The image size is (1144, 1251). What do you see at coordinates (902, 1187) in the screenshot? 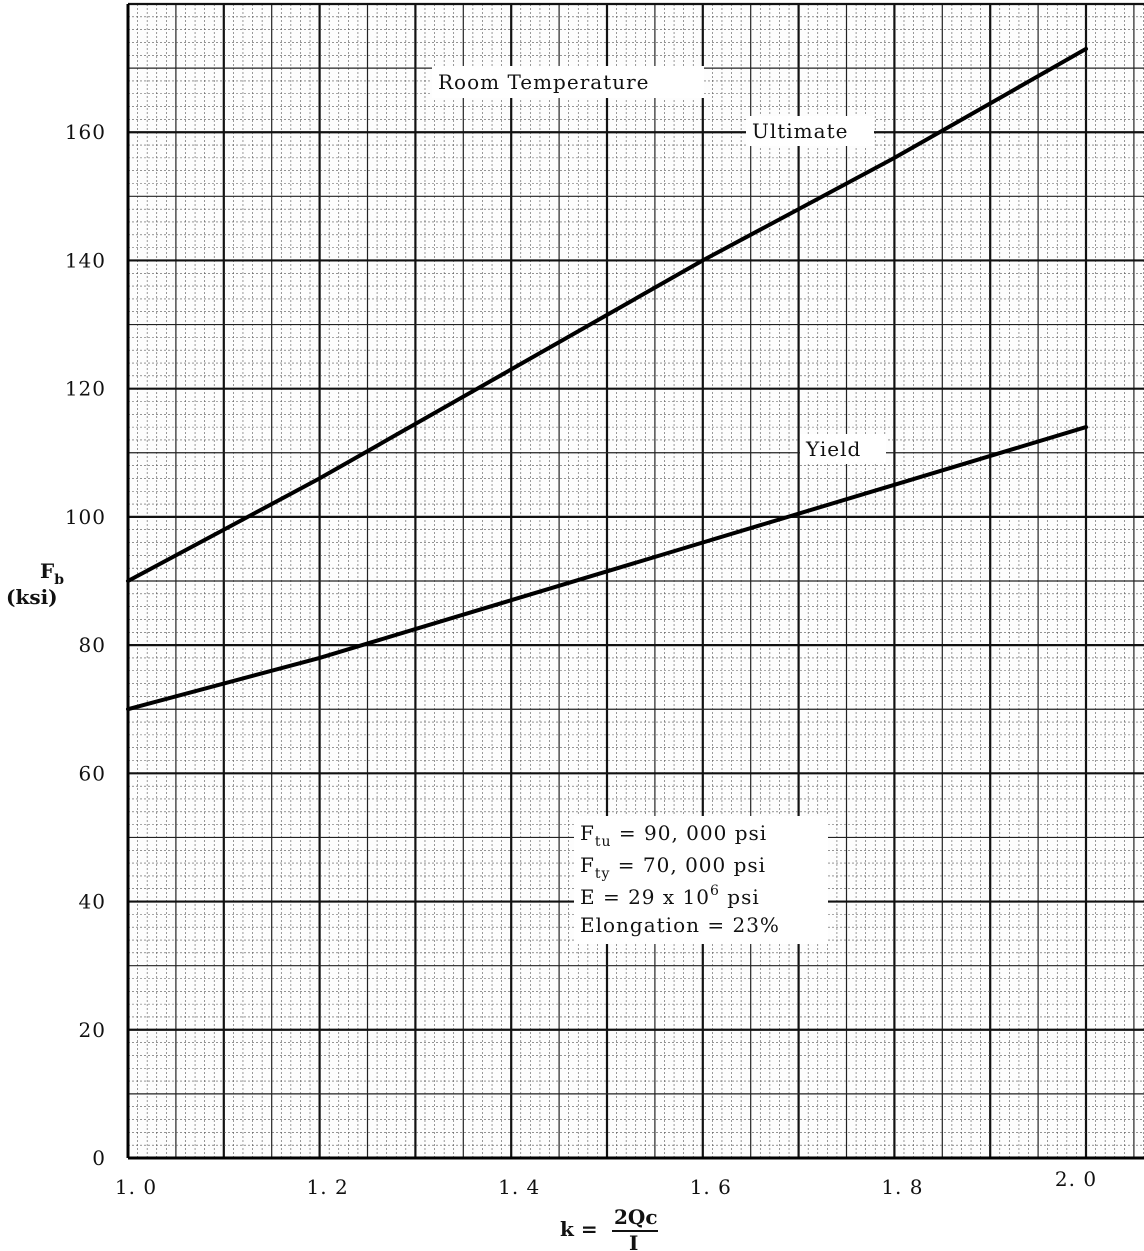
I see `x-tick-label: 1. 8` at bounding box center [902, 1187].